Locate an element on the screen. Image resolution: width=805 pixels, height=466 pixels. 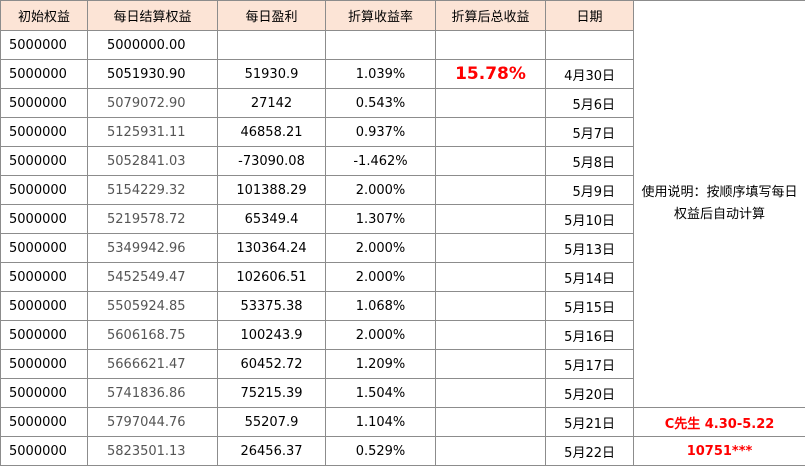
cell: 5219578.72 is located at coordinates (153, 219).